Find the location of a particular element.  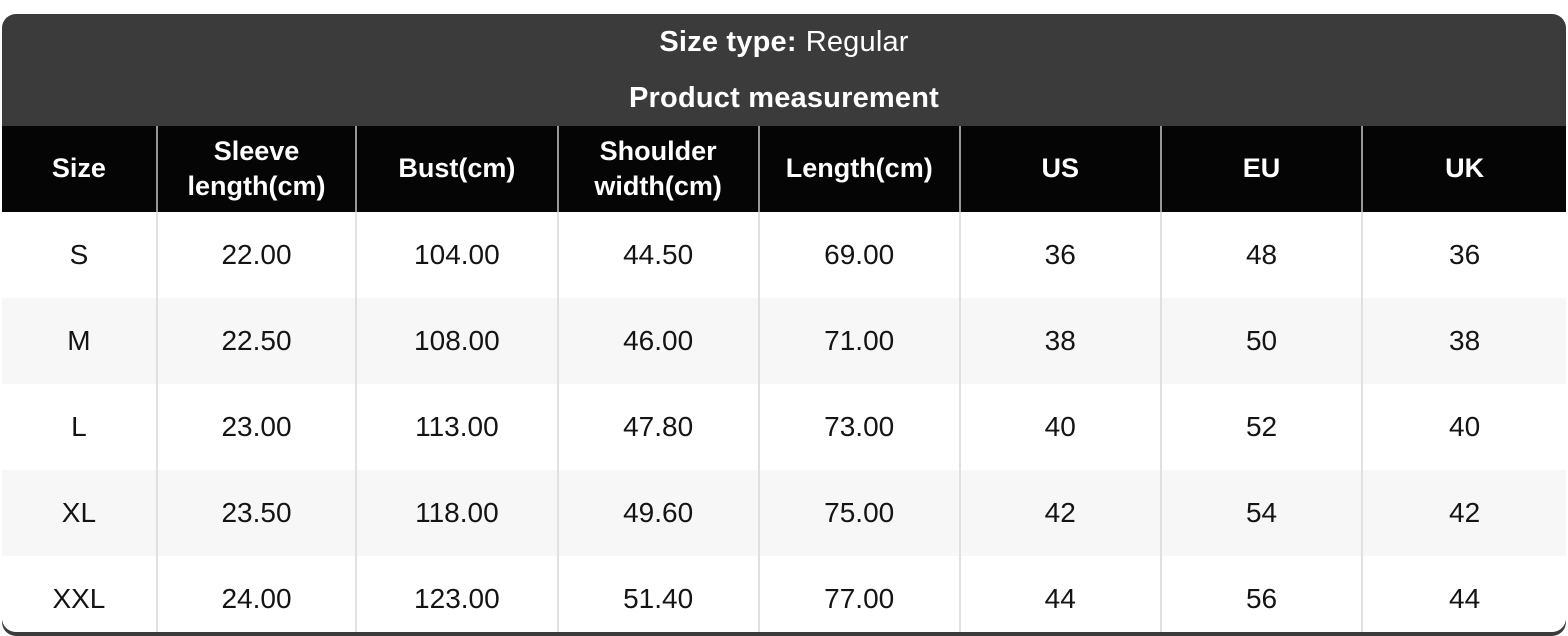

value-cell: 69.00 is located at coordinates (859, 255).